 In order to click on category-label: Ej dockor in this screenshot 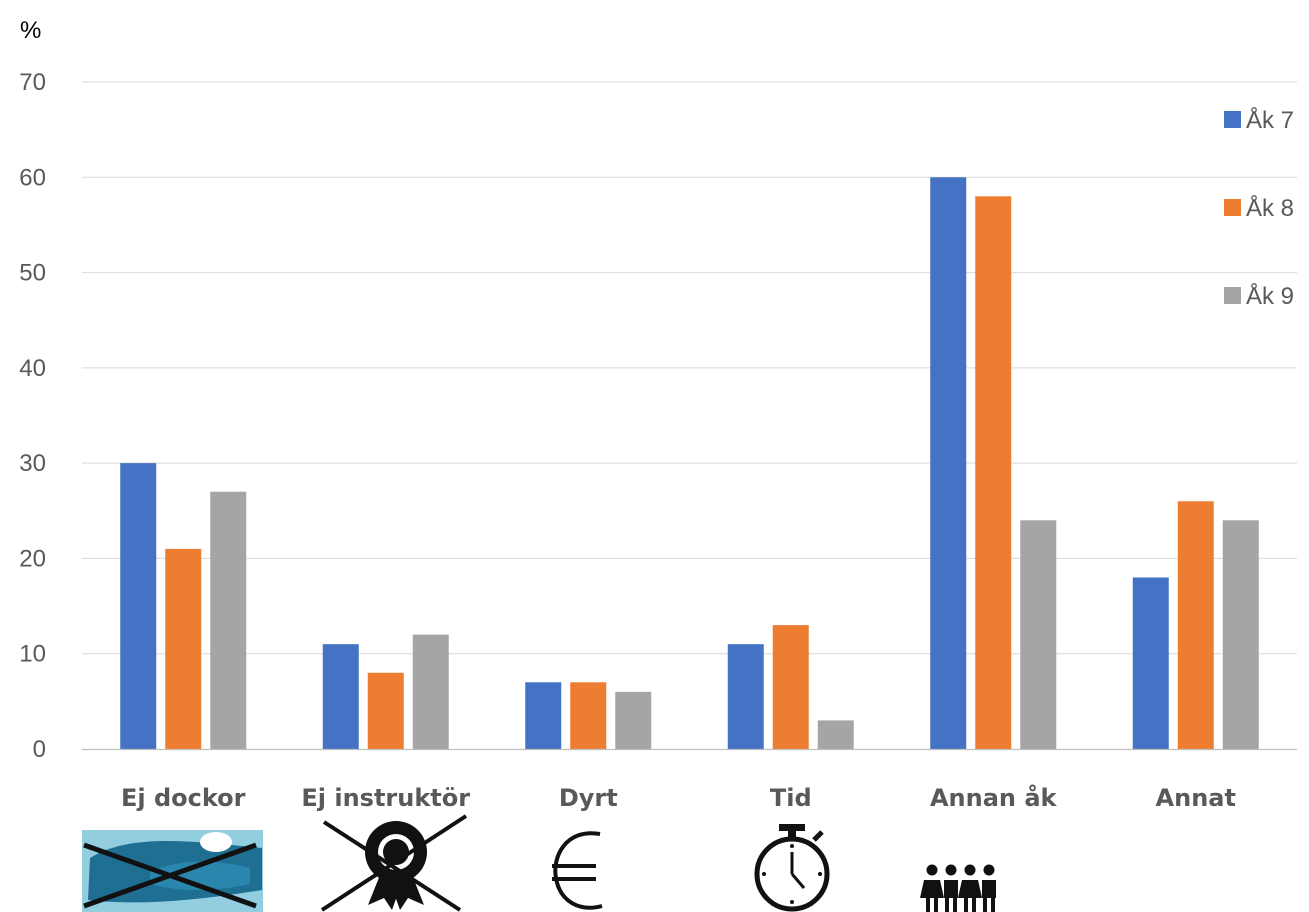, I will do `click(183, 798)`.